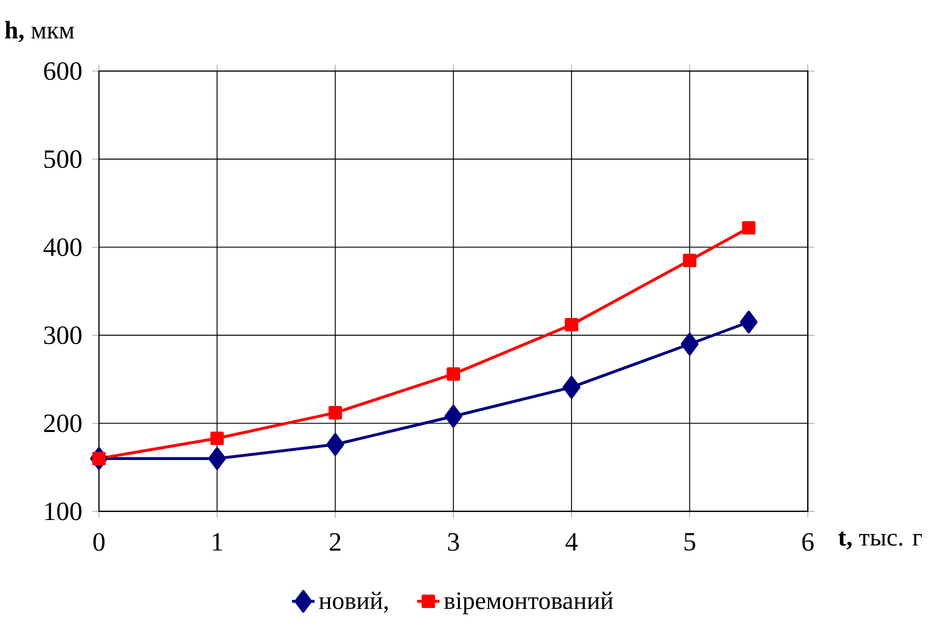 The height and width of the screenshot is (632, 947). Describe the element at coordinates (528, 603) in the screenshot. I see `legend-label: віремонтований` at that location.